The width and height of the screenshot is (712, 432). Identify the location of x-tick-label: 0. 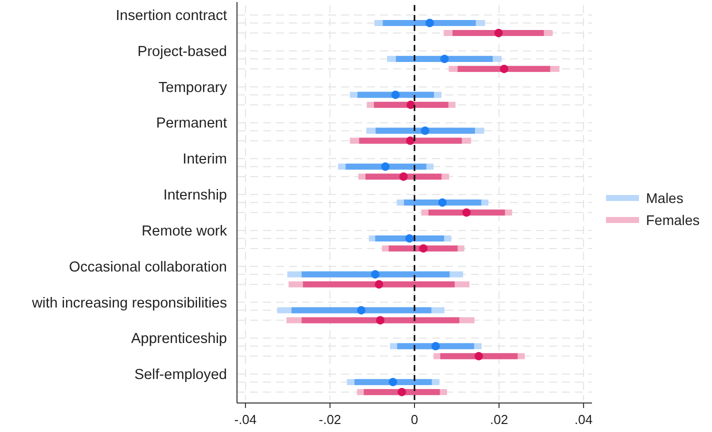
(414, 419).